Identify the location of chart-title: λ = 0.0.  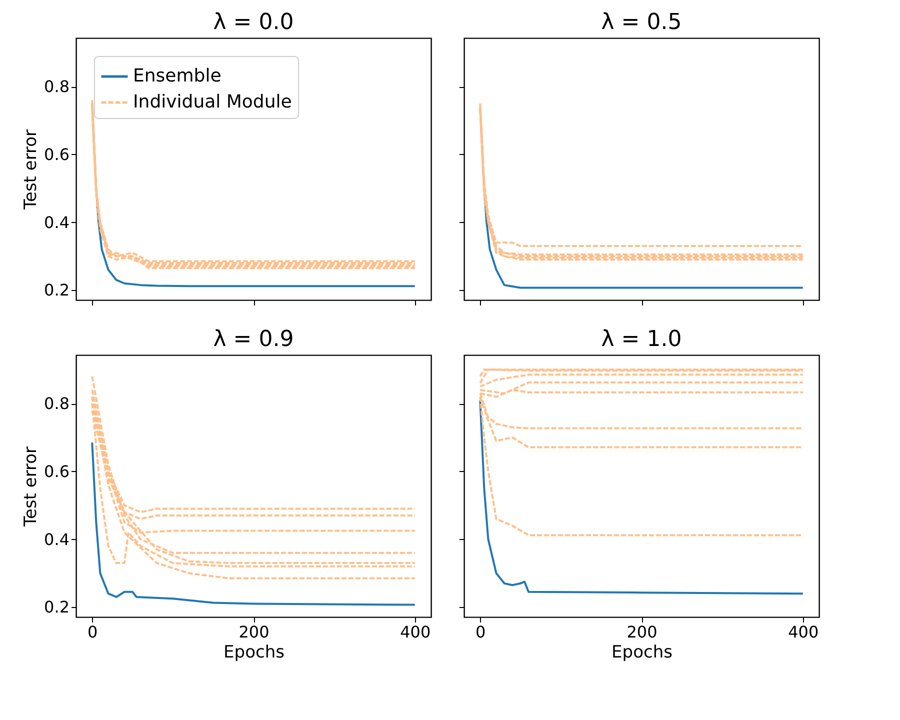
(253, 22).